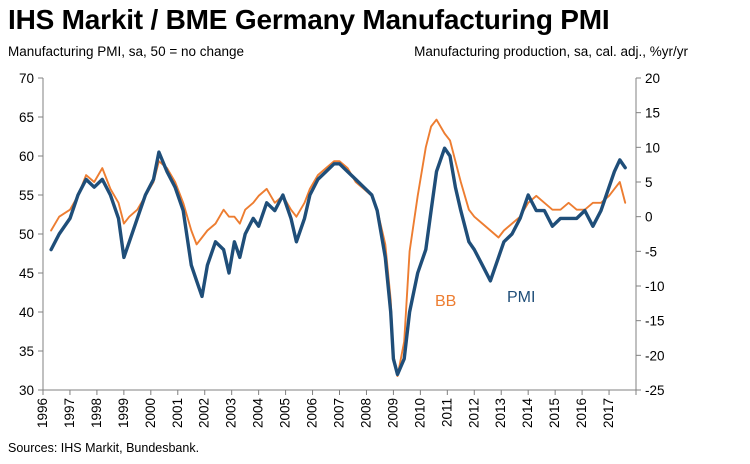 The height and width of the screenshot is (464, 750). Describe the element at coordinates (26, 78) in the screenshot. I see `left-tick-label: 70` at that location.